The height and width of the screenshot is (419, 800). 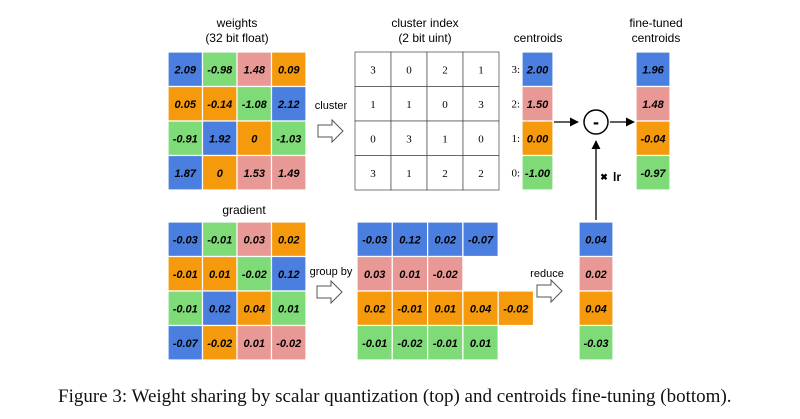 I want to click on centroid-index-label: 2:, so click(x=515, y=105).